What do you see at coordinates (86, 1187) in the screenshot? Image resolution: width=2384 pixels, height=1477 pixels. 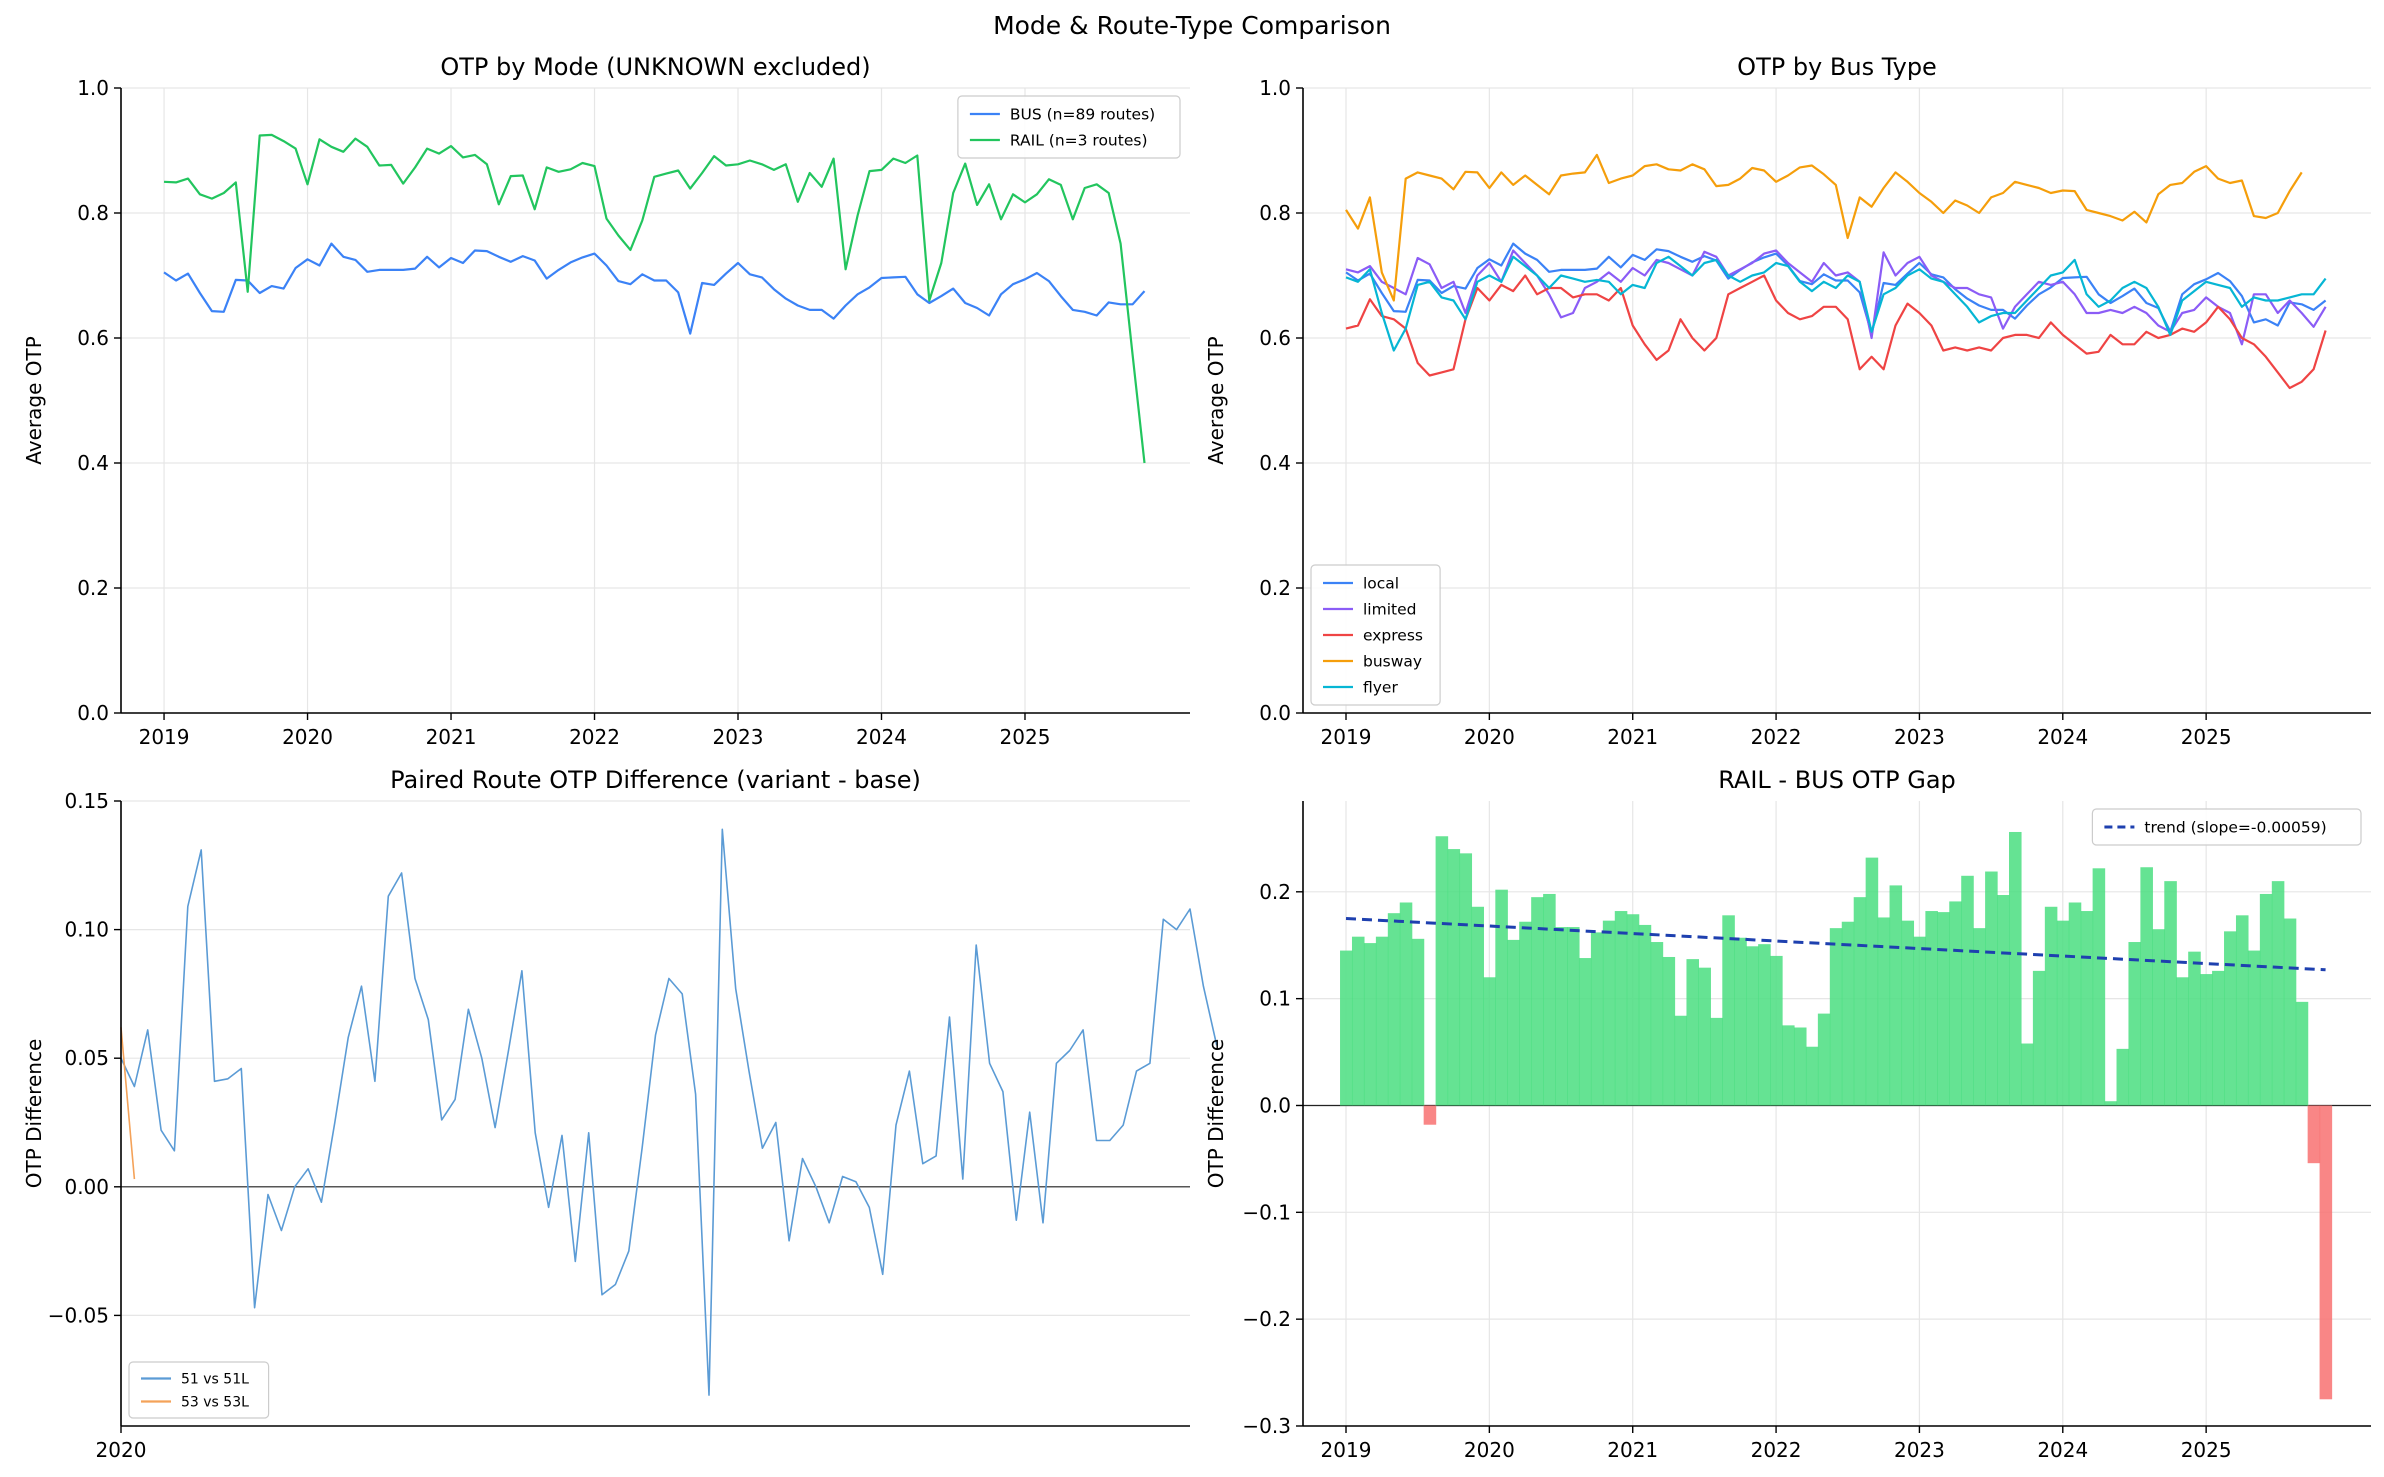 I see `y-tick-label: 0.00` at bounding box center [86, 1187].